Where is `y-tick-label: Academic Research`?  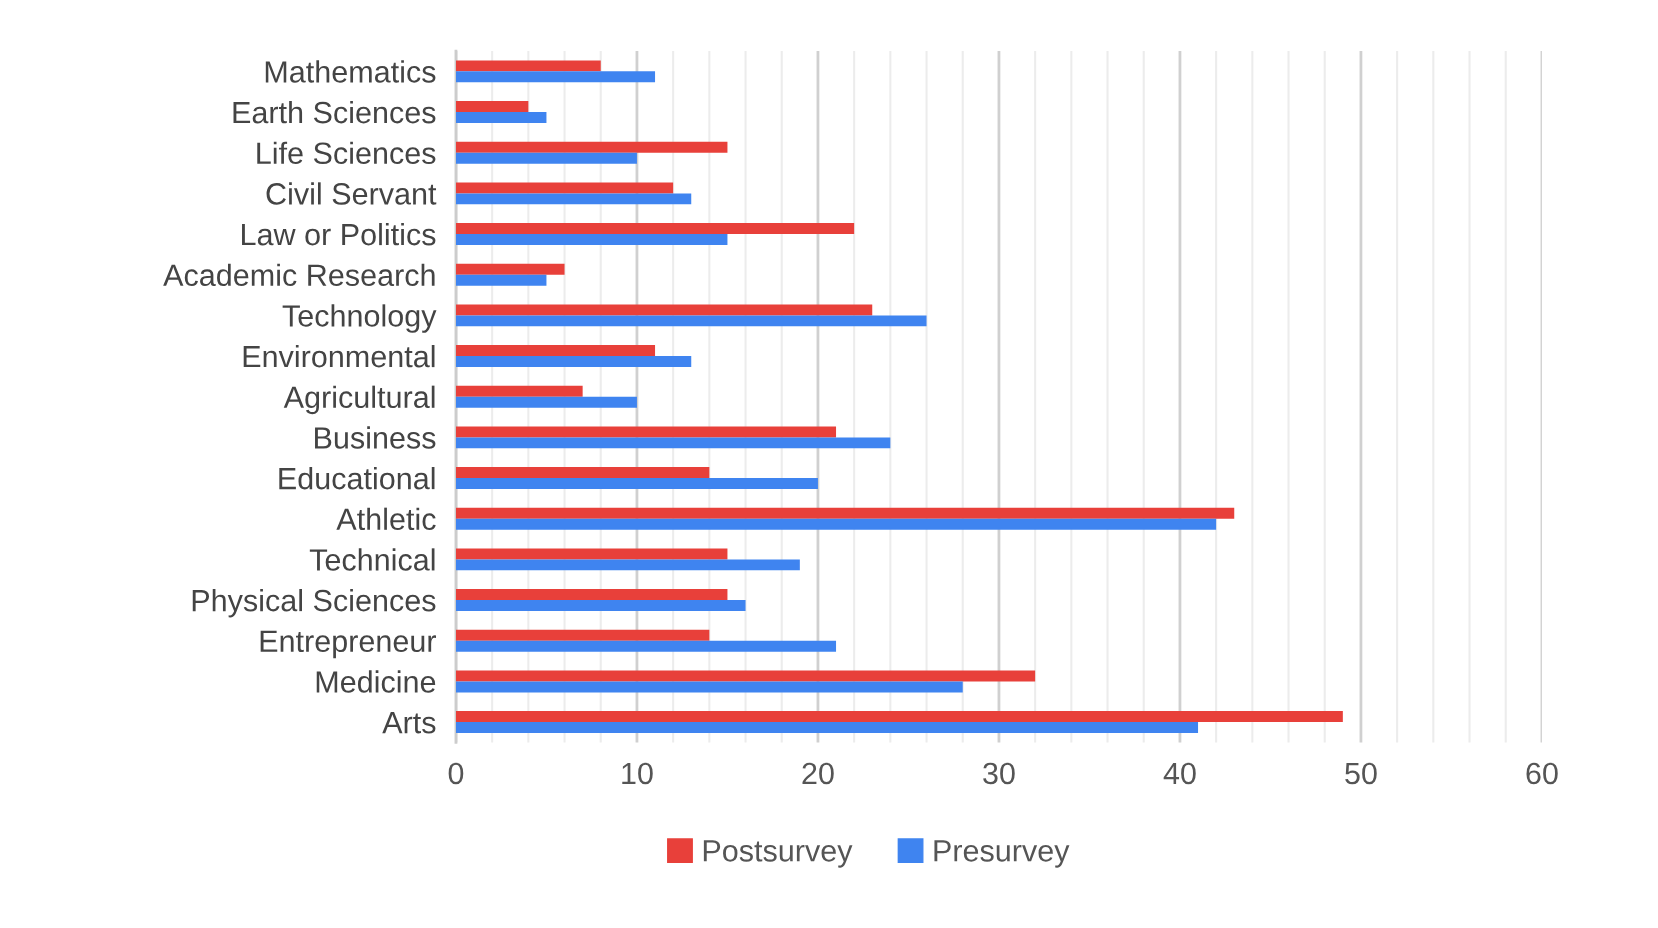
y-tick-label: Academic Research is located at coordinates (299, 275).